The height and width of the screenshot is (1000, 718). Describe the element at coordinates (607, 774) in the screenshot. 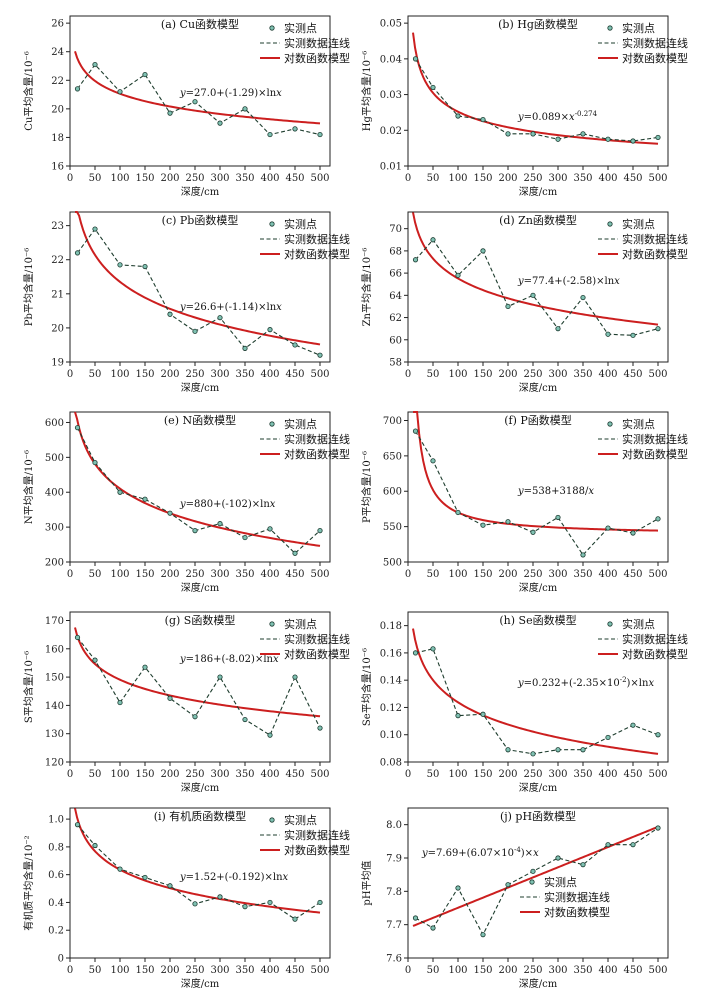

I see `x-tick-label: 400` at that location.